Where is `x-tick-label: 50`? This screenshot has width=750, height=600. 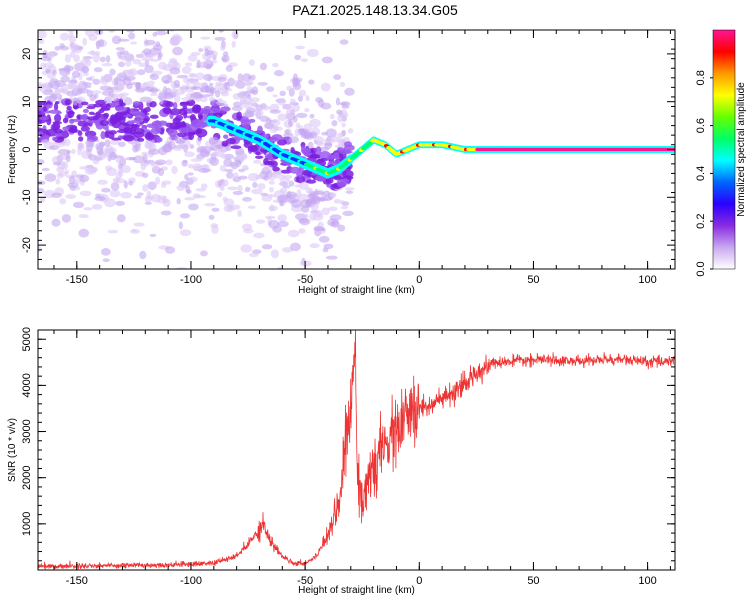
x-tick-label: 50 is located at coordinates (533, 280).